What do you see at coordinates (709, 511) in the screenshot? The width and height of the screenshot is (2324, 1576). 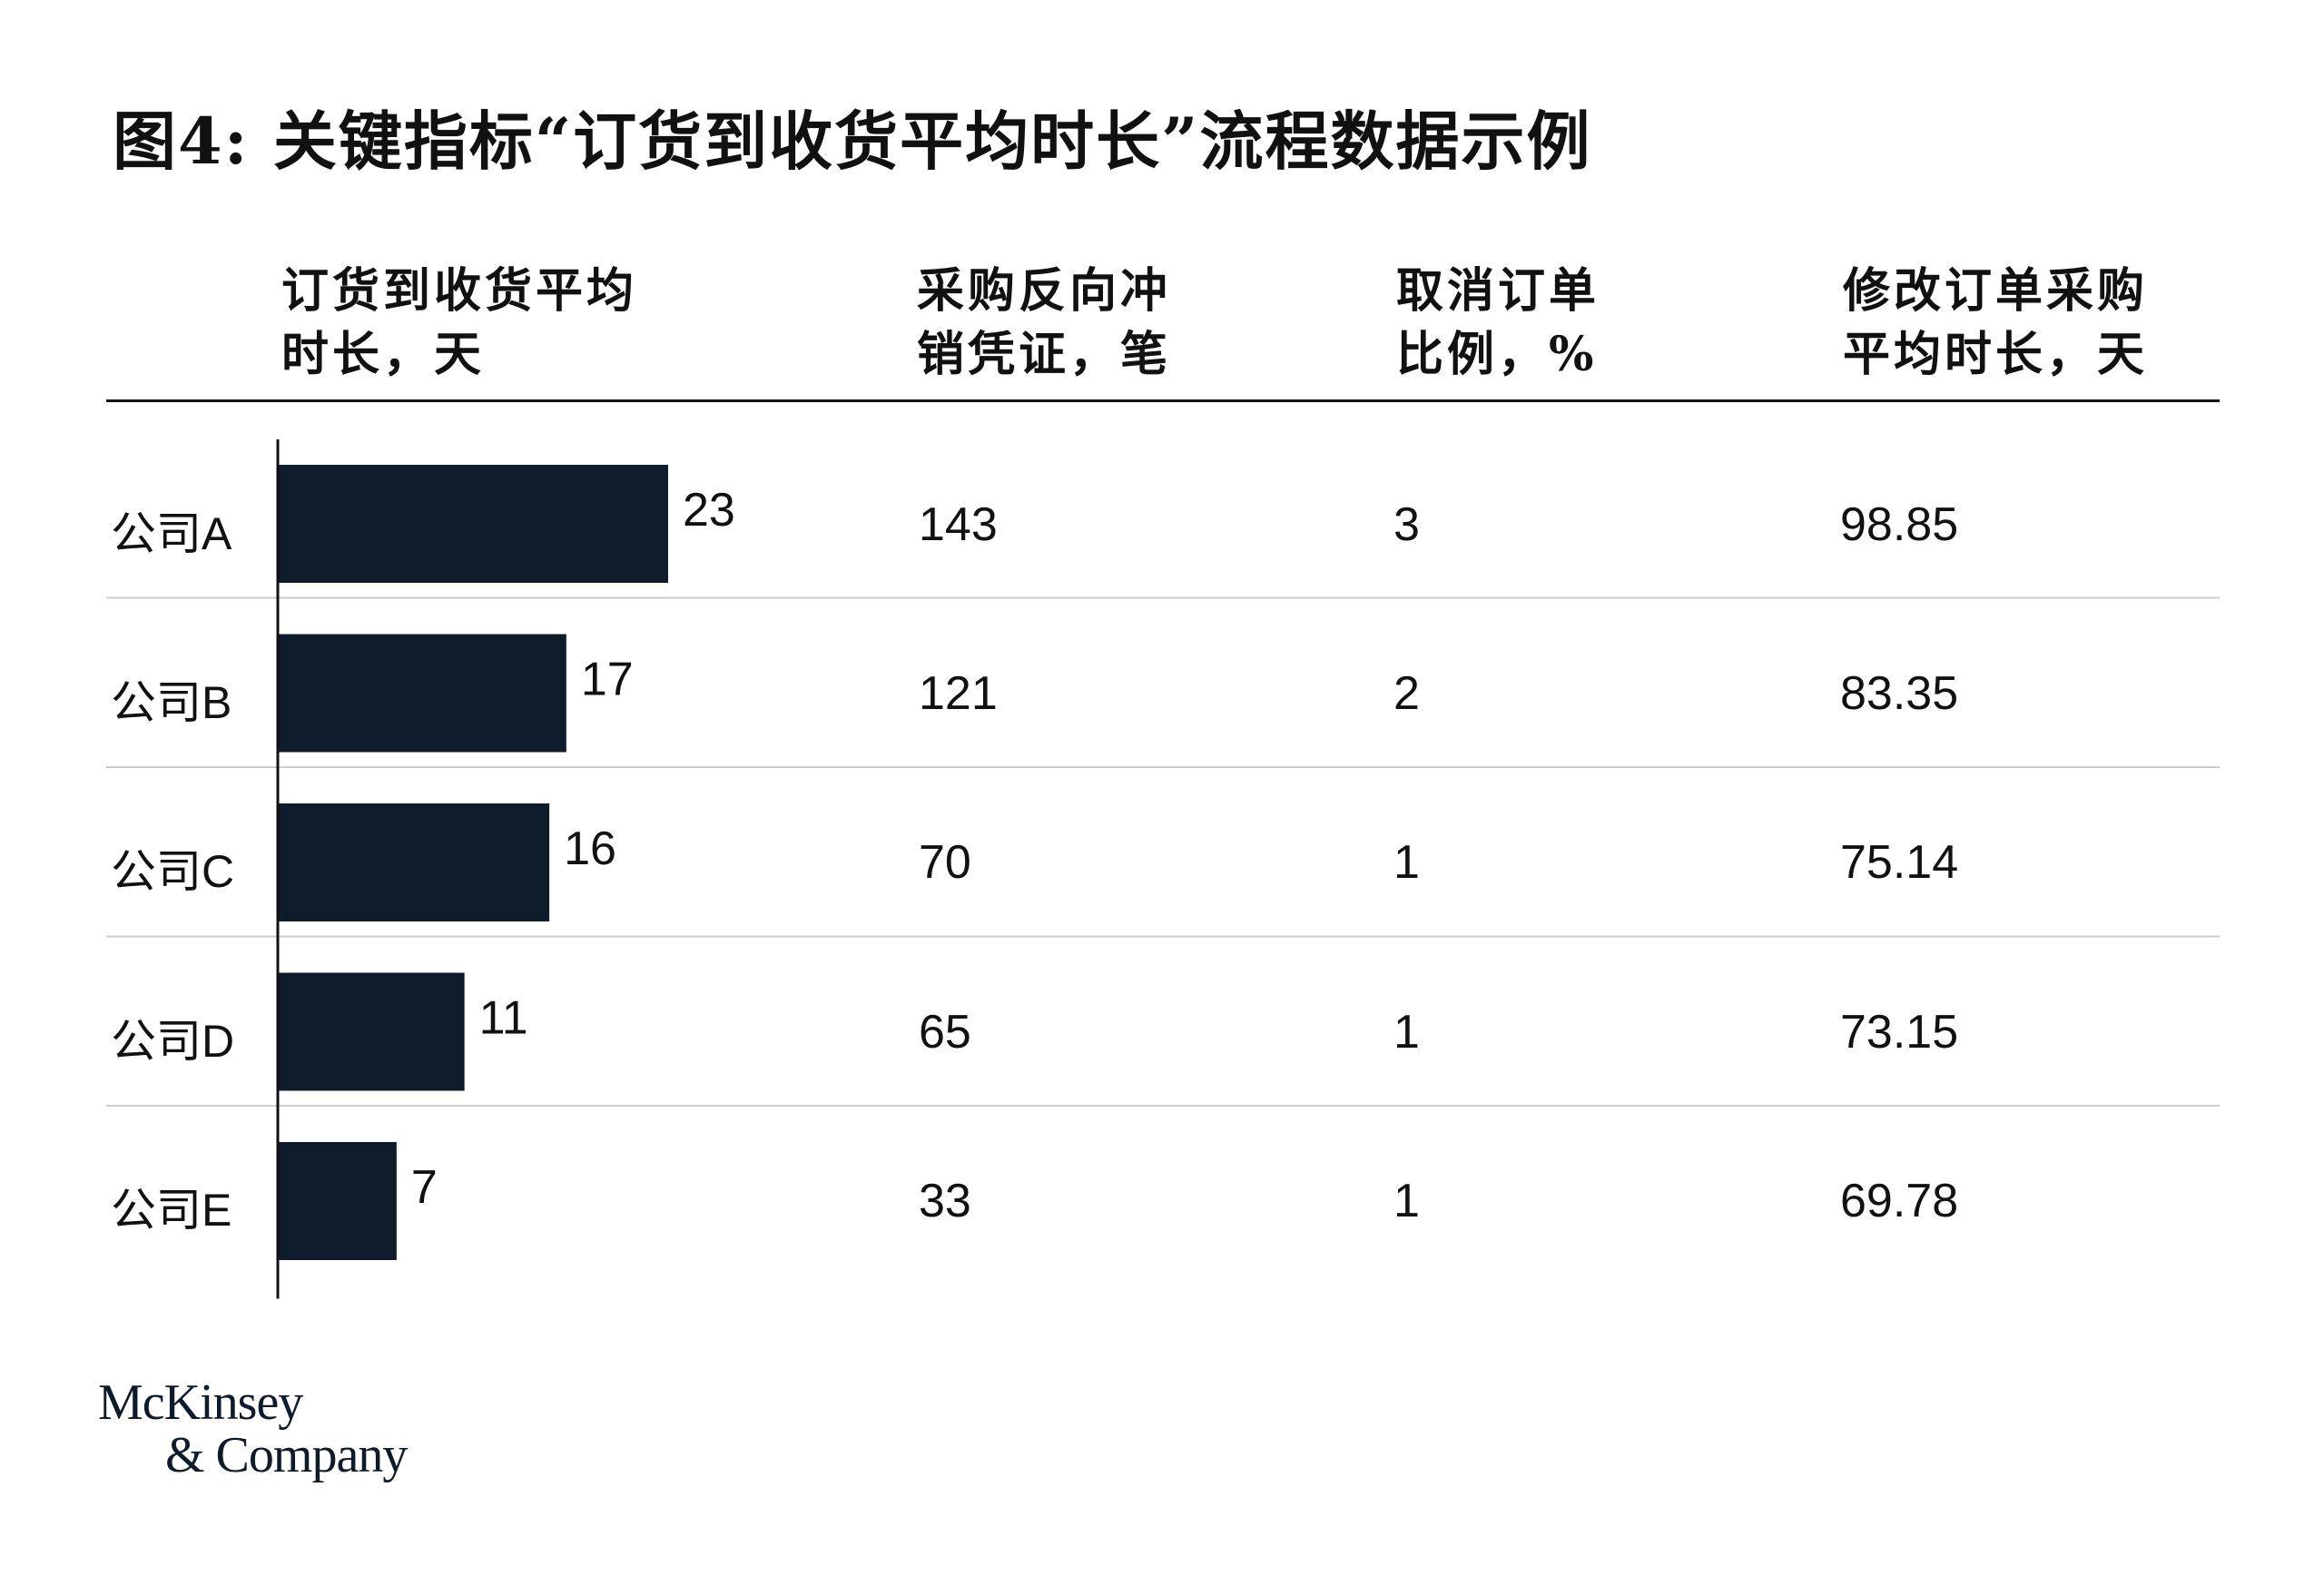 I see `bar-value-label: 23` at bounding box center [709, 511].